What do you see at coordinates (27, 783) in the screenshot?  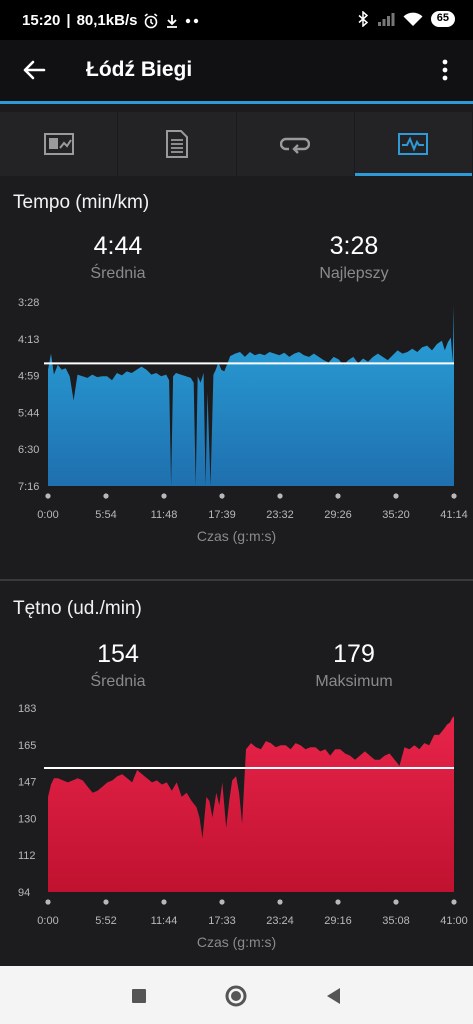 I see `chart-y-tick-label: 147` at bounding box center [27, 783].